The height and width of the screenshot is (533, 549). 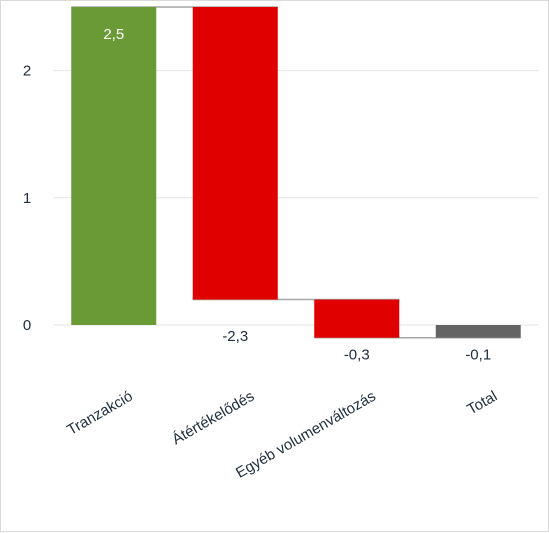 I want to click on y-tick-label: 2, so click(x=27, y=71).